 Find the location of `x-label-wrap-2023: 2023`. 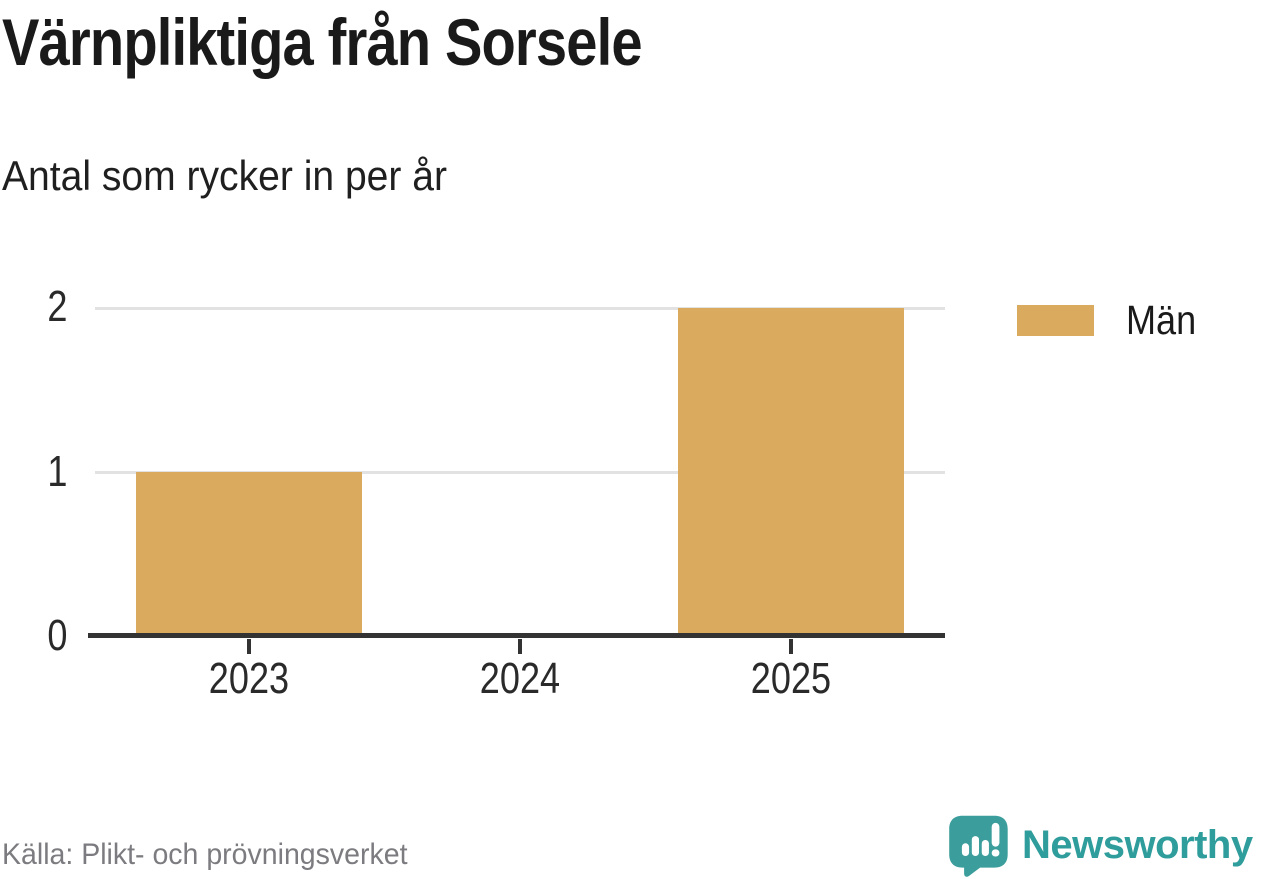

x-label-wrap-2023: 2023 is located at coordinates (248, 679).